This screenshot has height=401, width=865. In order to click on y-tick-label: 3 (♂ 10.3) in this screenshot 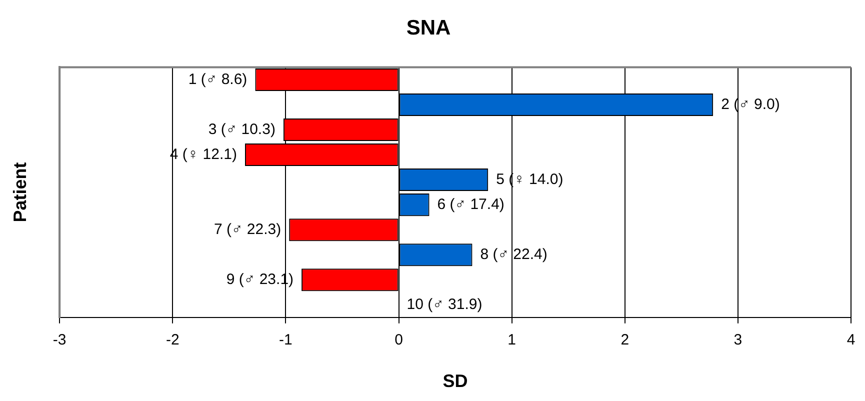, I will do `click(242, 129)`.